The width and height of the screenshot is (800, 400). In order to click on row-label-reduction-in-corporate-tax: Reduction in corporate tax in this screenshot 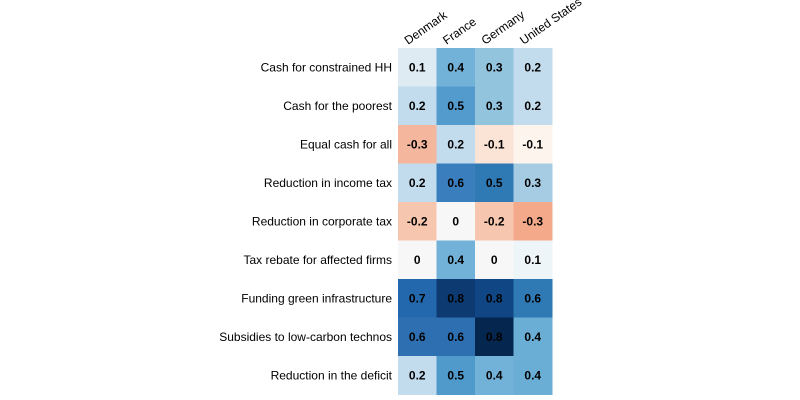, I will do `click(322, 221)`.